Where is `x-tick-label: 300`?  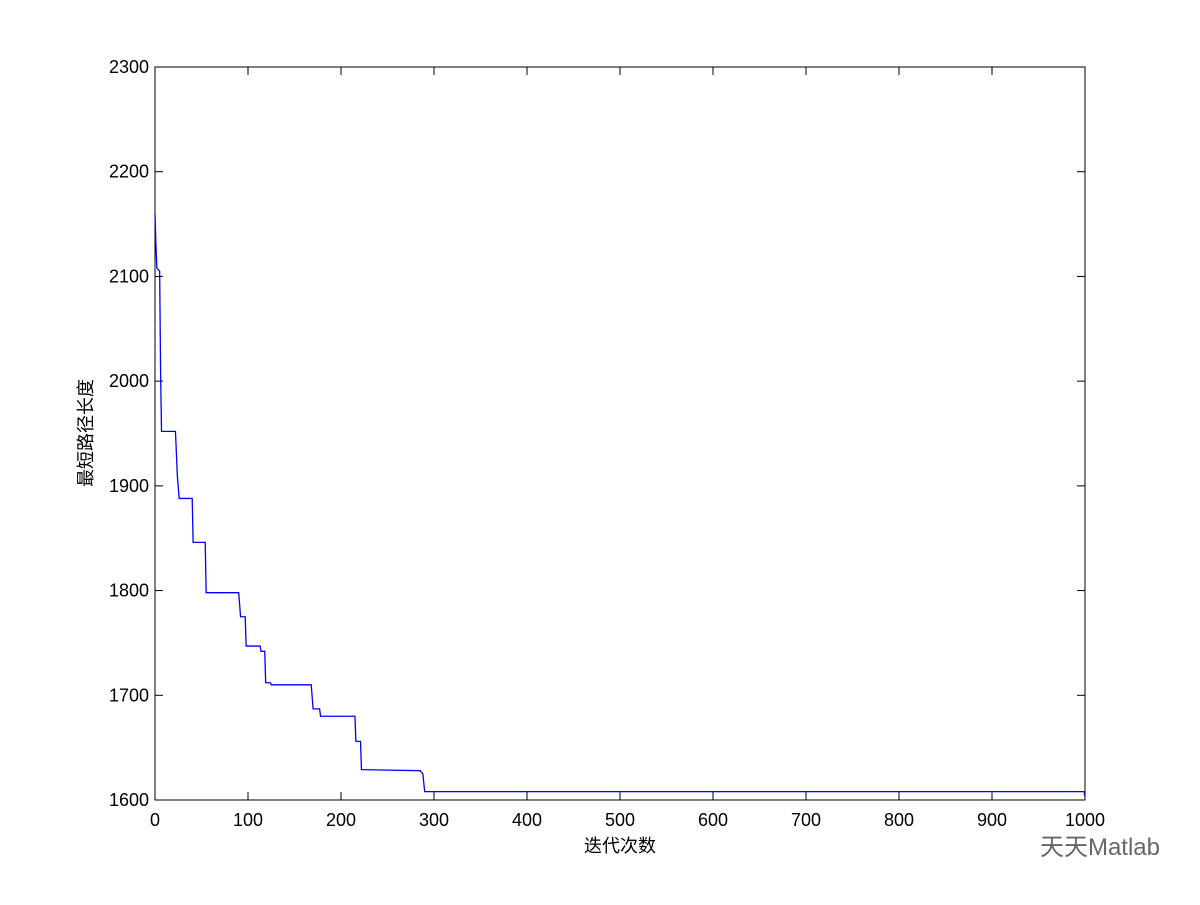
x-tick-label: 300 is located at coordinates (434, 820).